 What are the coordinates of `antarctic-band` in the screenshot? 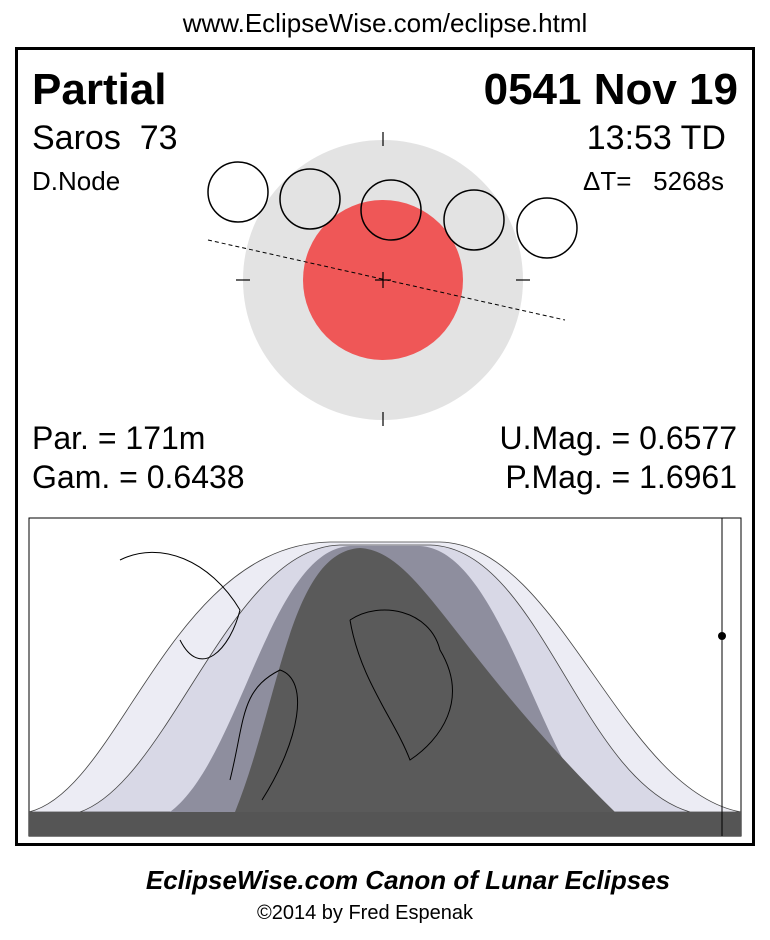 It's located at (385, 824).